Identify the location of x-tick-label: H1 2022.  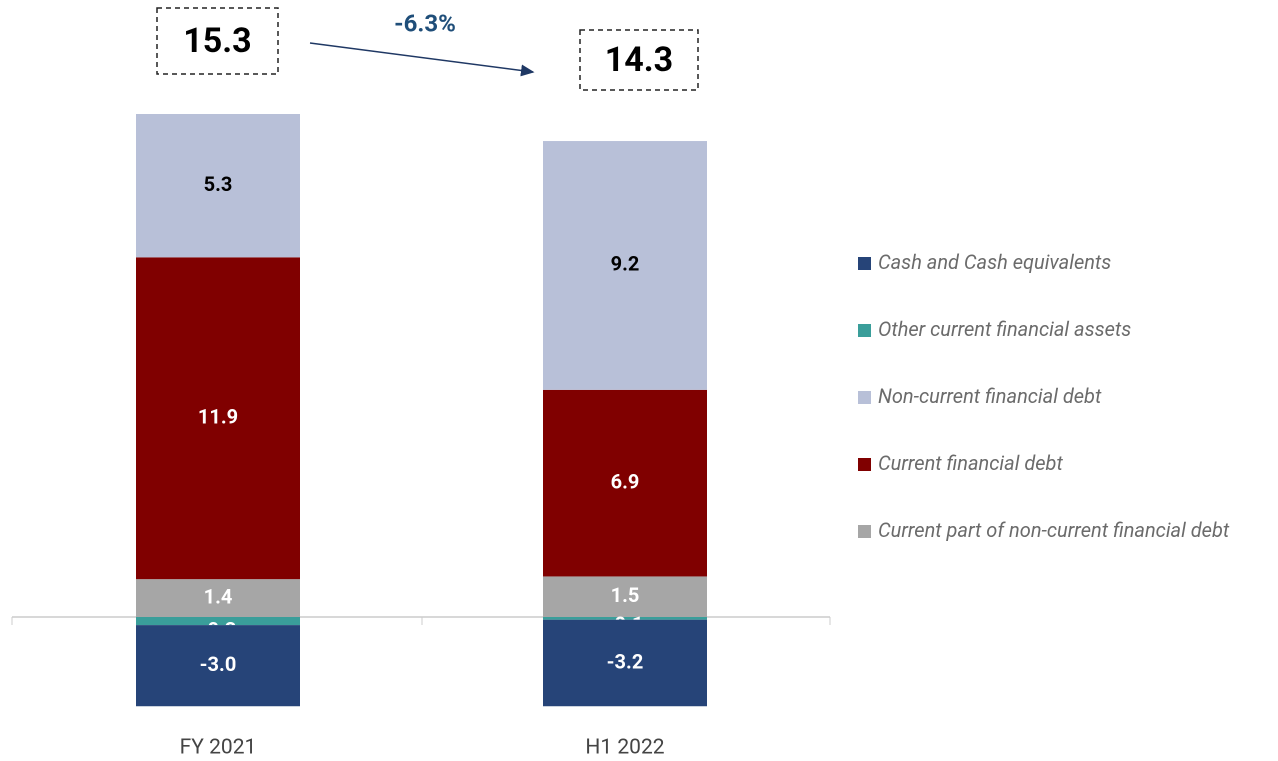
(624, 748).